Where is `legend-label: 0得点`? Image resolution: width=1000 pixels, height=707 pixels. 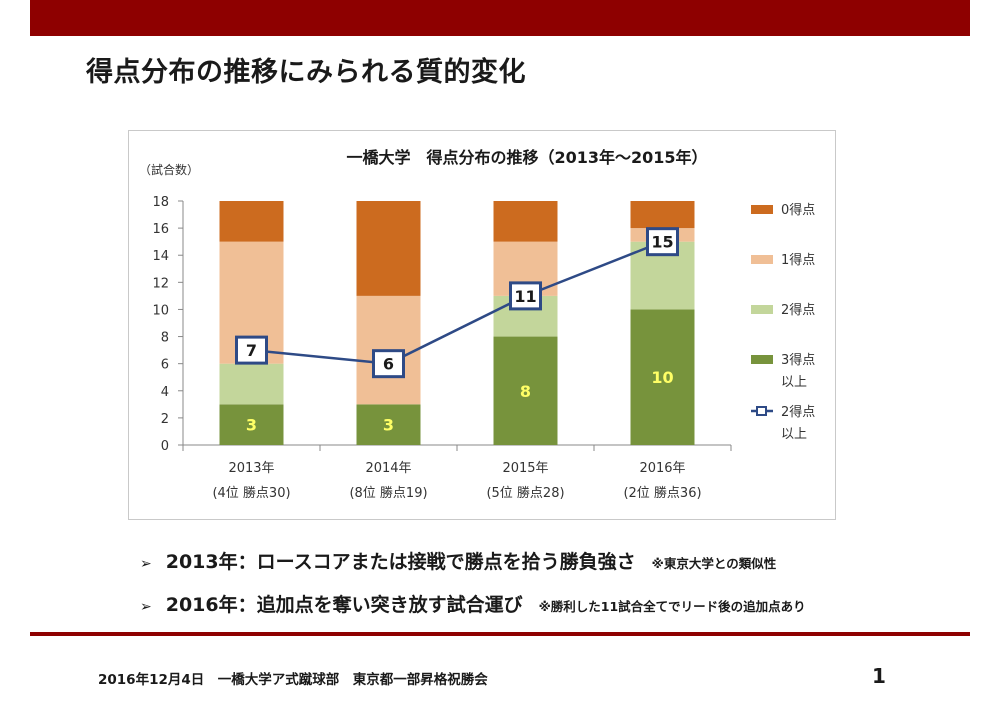 legend-label: 0得点 is located at coordinates (798, 210).